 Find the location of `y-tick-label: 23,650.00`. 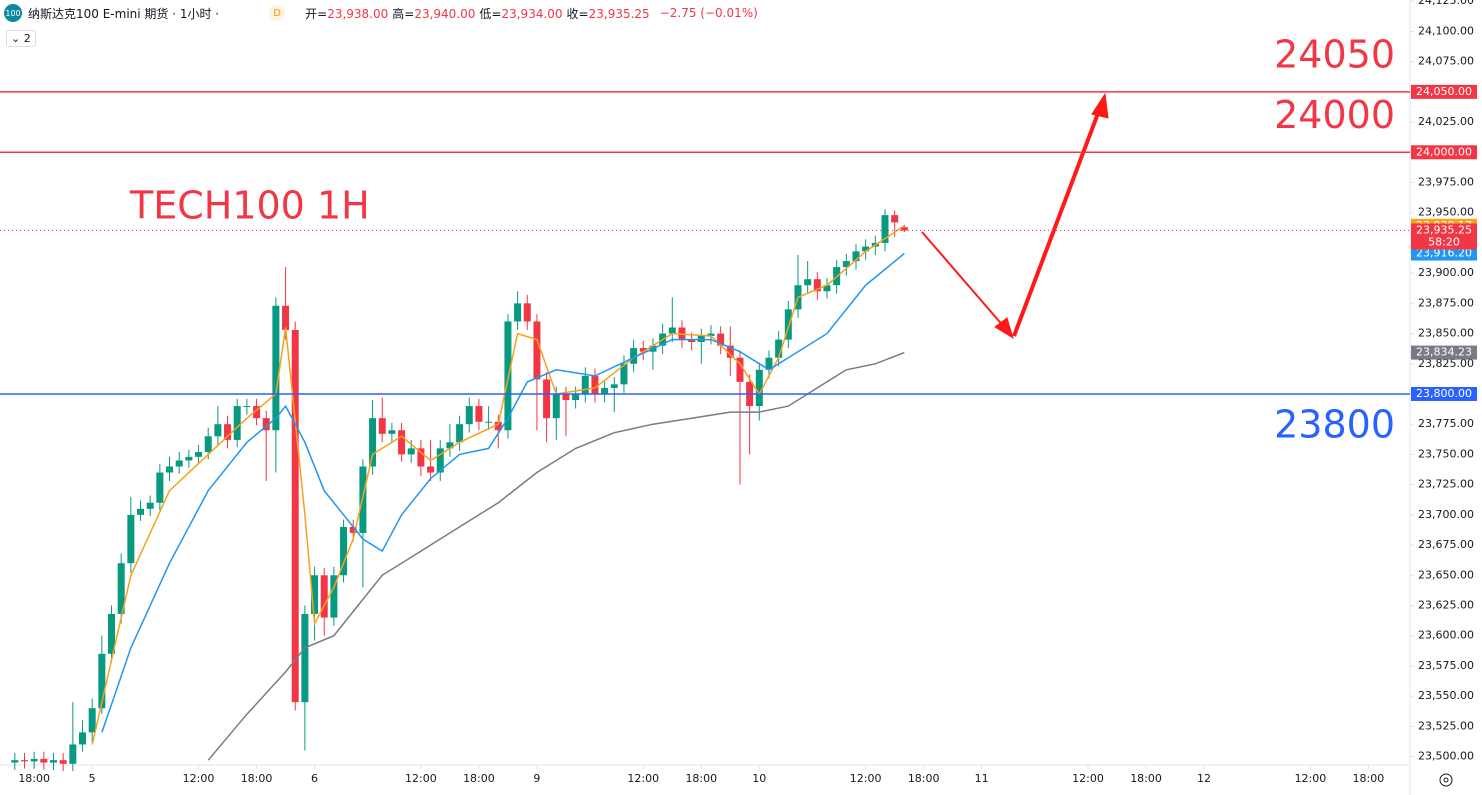

y-tick-label: 23,650.00 is located at coordinates (1446, 574).